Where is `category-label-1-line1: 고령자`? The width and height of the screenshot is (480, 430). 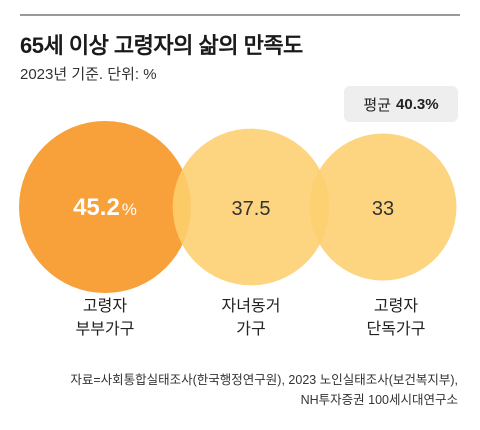
category-label-1-line1: 고령자 is located at coordinates (105, 306).